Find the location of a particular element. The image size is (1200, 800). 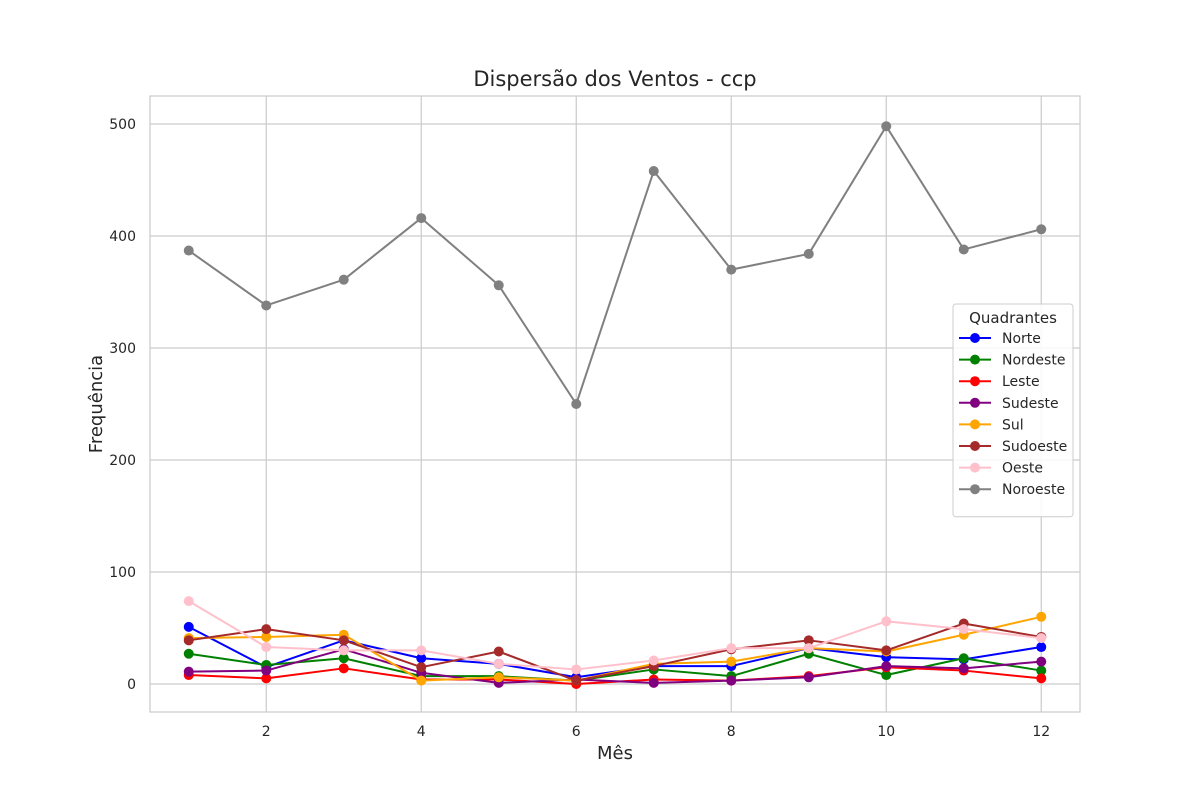

y-tick-label: 200 is located at coordinates (122, 461).